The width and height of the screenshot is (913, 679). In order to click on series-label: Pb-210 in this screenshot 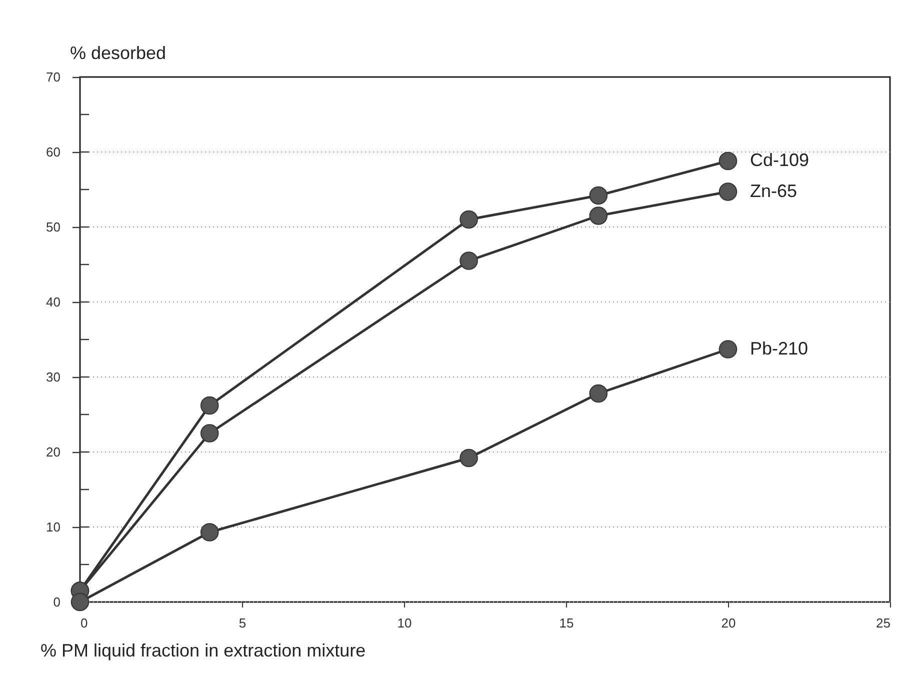, I will do `click(779, 348)`.